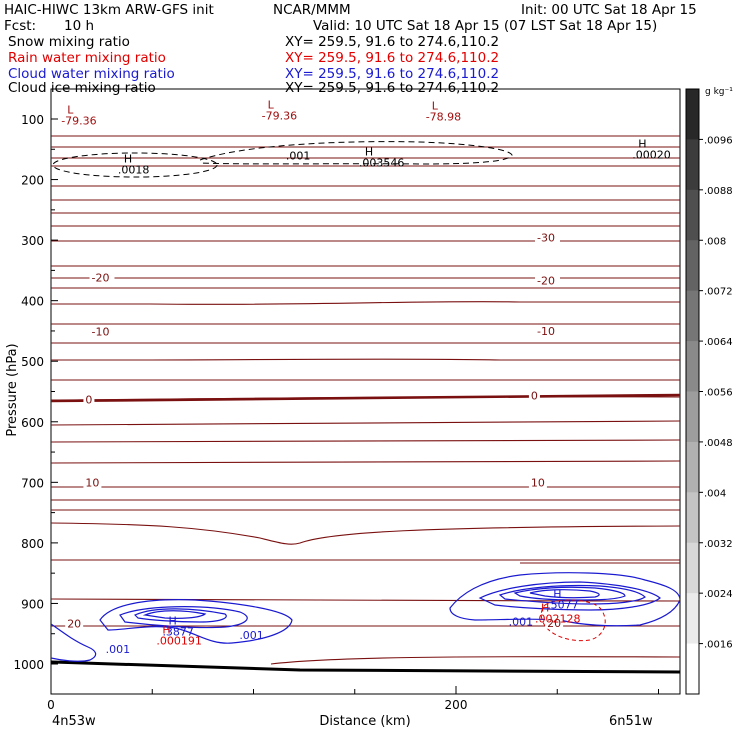 The width and height of the screenshot is (740, 740). What do you see at coordinates (87, 58) in the screenshot?
I see `field-name-rain: Rain water mixing ratio` at bounding box center [87, 58].